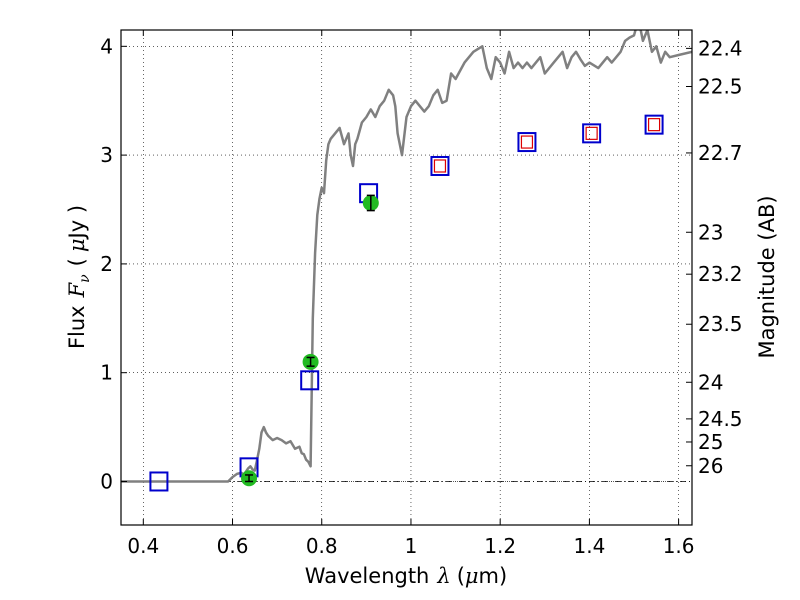  I want to click on y2-axis-label: Magnitude (AB), so click(767, 276).